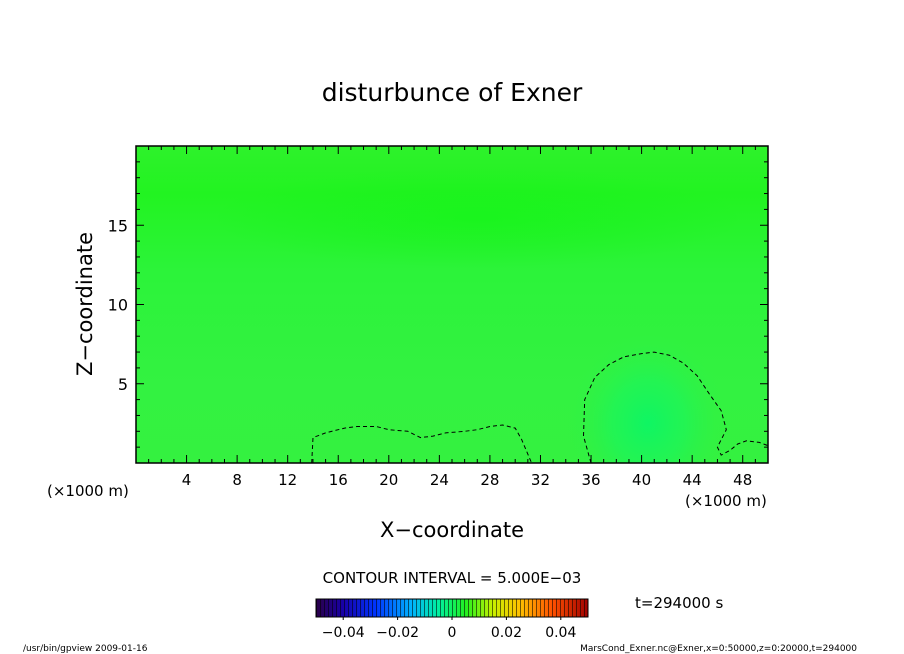 The image size is (904, 654). What do you see at coordinates (692, 480) in the screenshot?
I see `x-tick-label: 44` at bounding box center [692, 480].